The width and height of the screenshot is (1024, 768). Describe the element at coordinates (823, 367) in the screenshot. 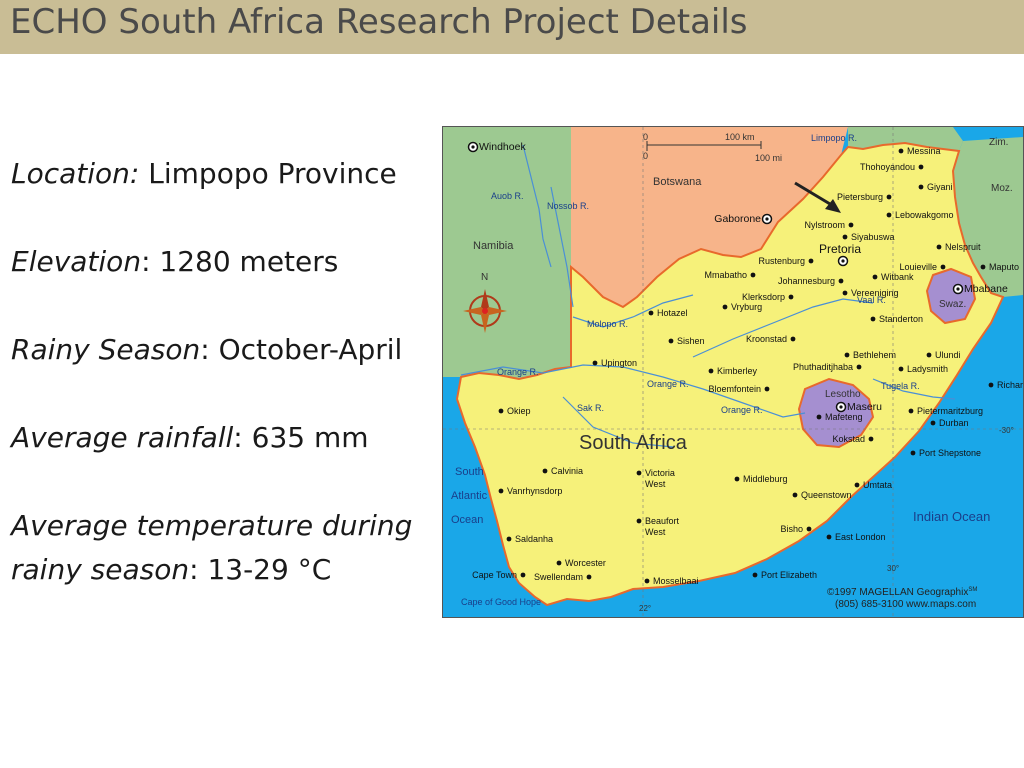

I see `city-phuthaditjhaba-label: Phuthaditjhaba` at that location.